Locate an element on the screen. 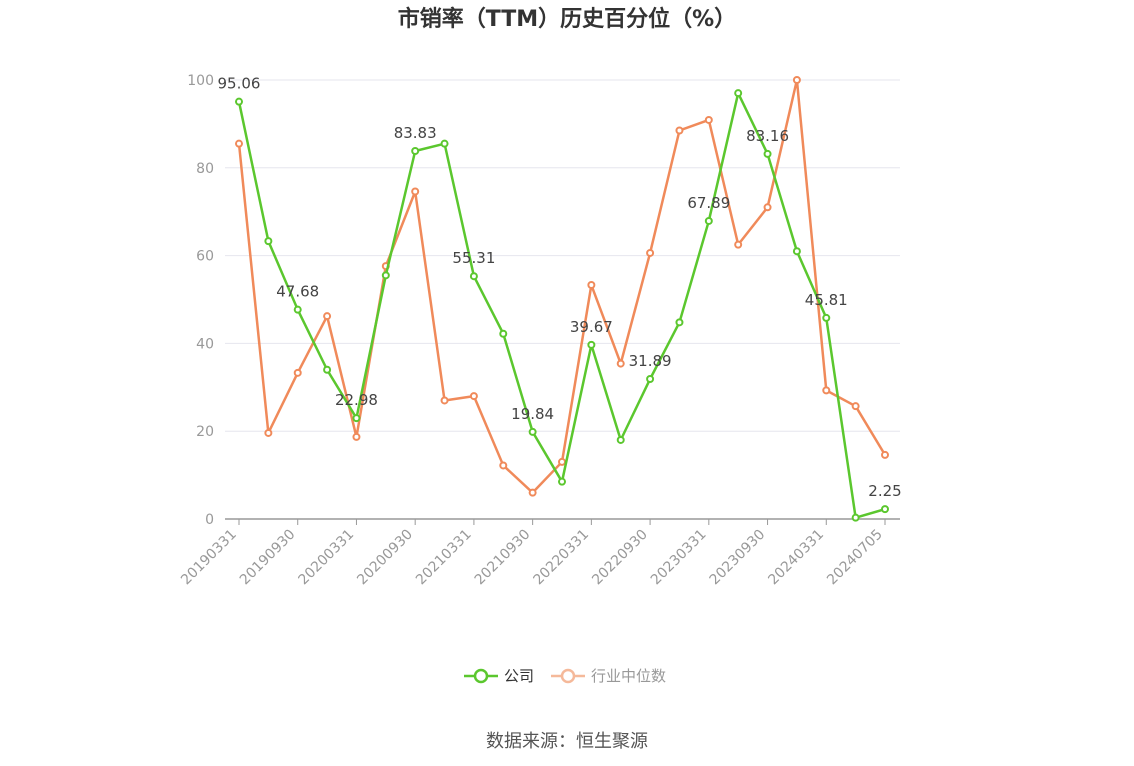 This screenshot has width=1134, height=766. legend-item-company: 公司 is located at coordinates (499, 676).